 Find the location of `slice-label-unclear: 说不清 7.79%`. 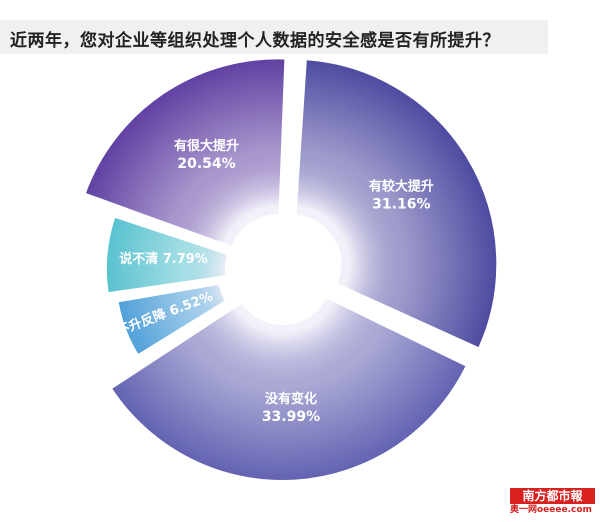

slice-label-unclear: 说不清 7.79% is located at coordinates (163, 259).